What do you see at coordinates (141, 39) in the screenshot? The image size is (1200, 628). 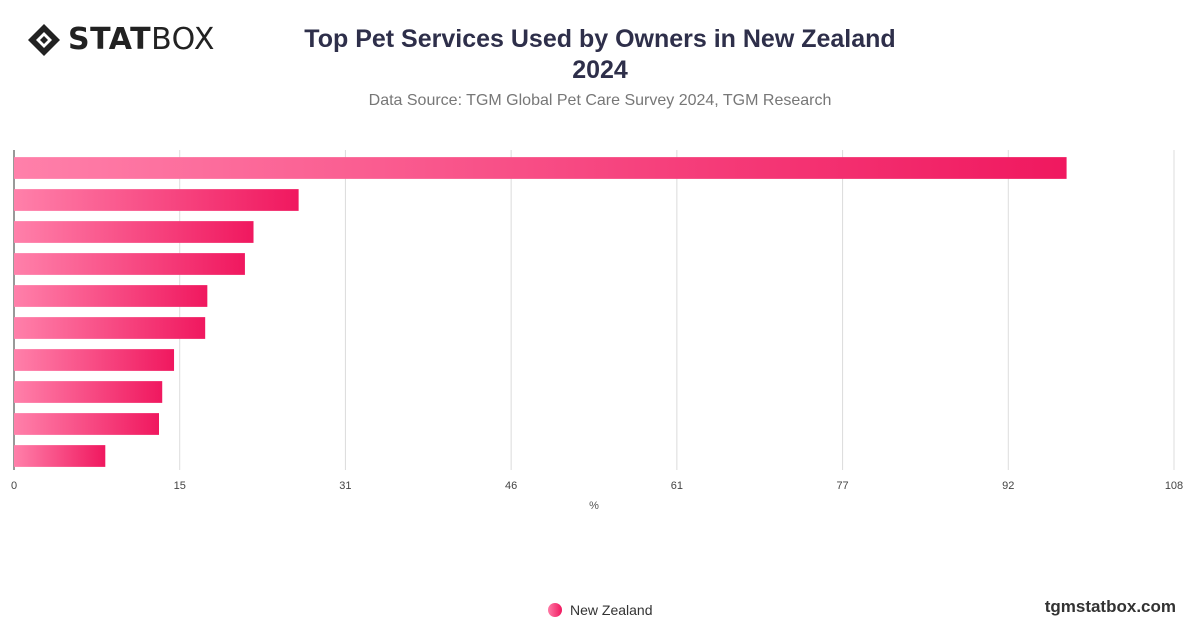 I see `logo-text: STATBOX` at bounding box center [141, 39].